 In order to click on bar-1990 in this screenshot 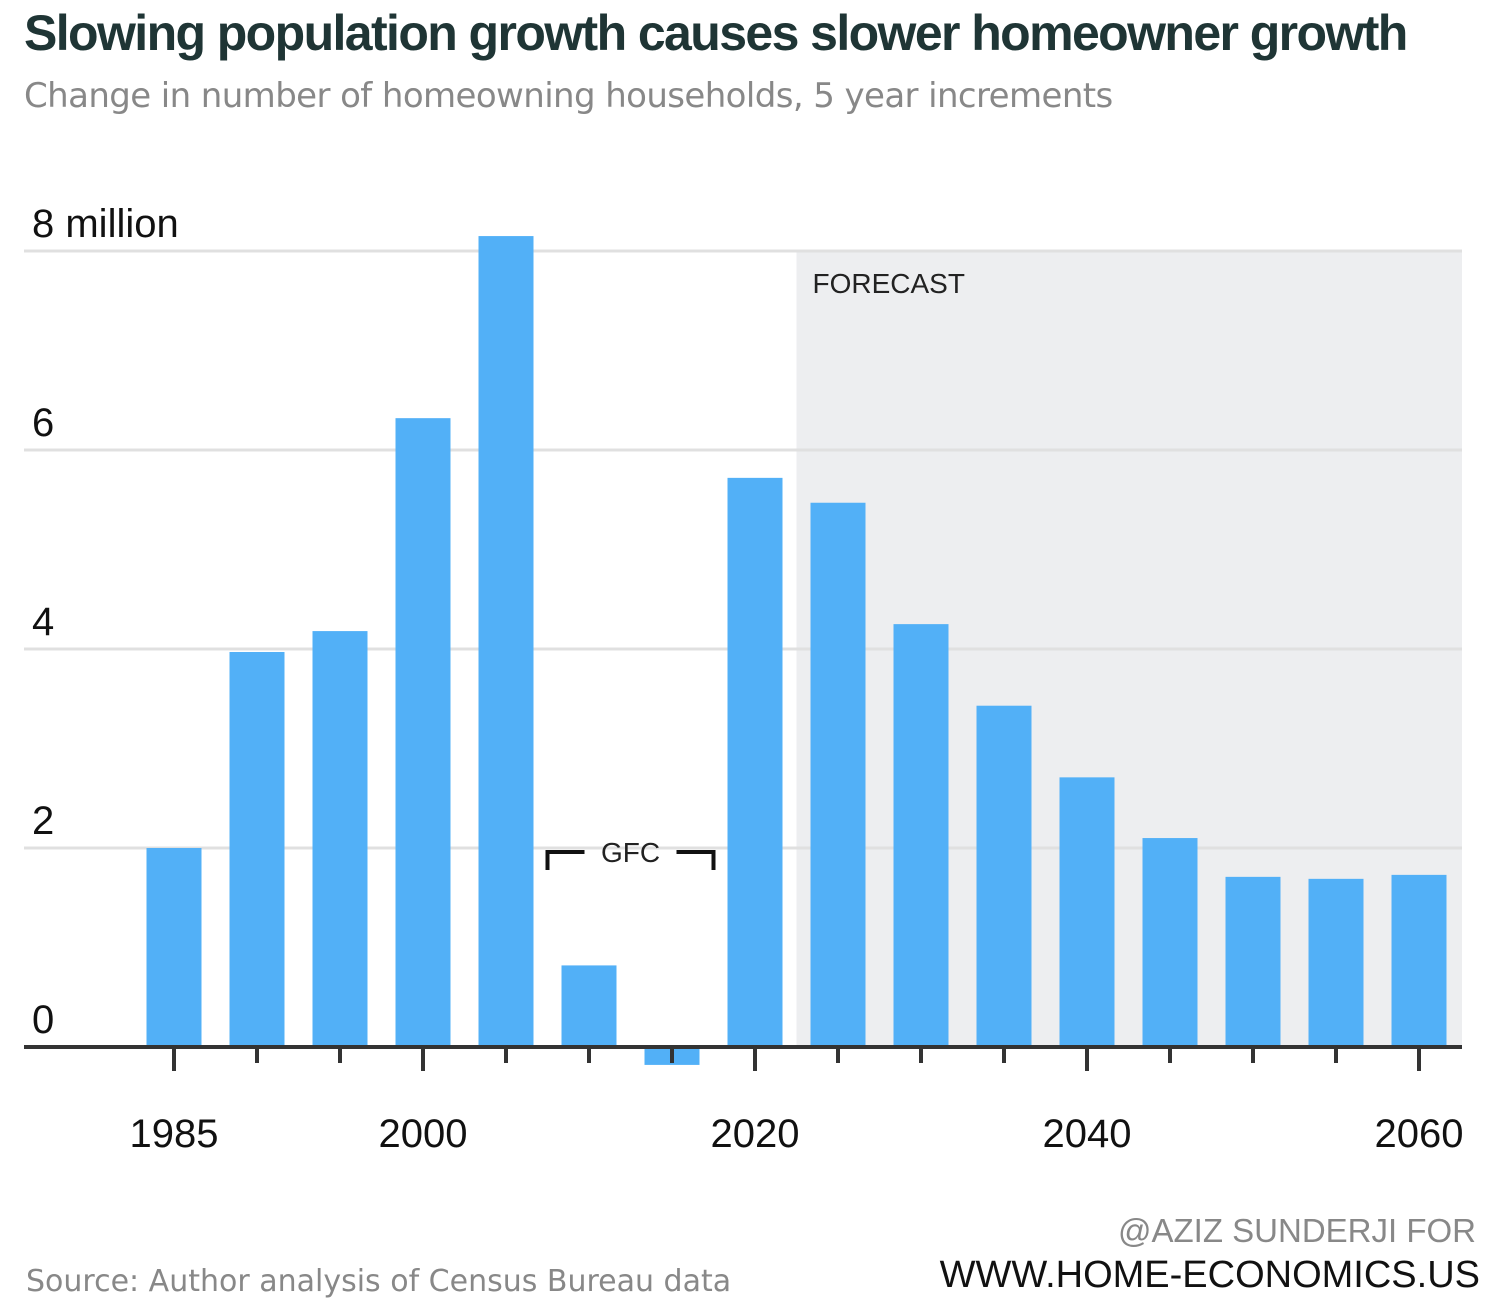, I will do `click(257, 849)`.